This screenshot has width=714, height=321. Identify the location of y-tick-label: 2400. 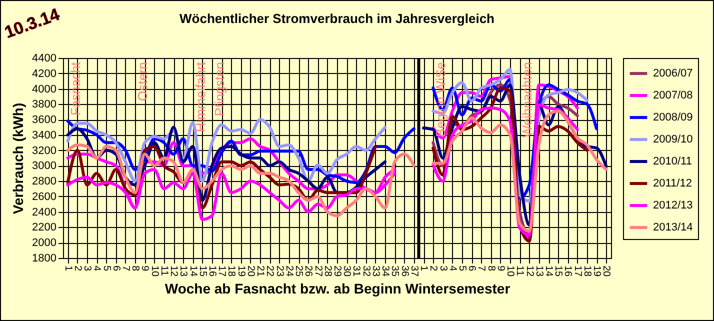
(44, 212).